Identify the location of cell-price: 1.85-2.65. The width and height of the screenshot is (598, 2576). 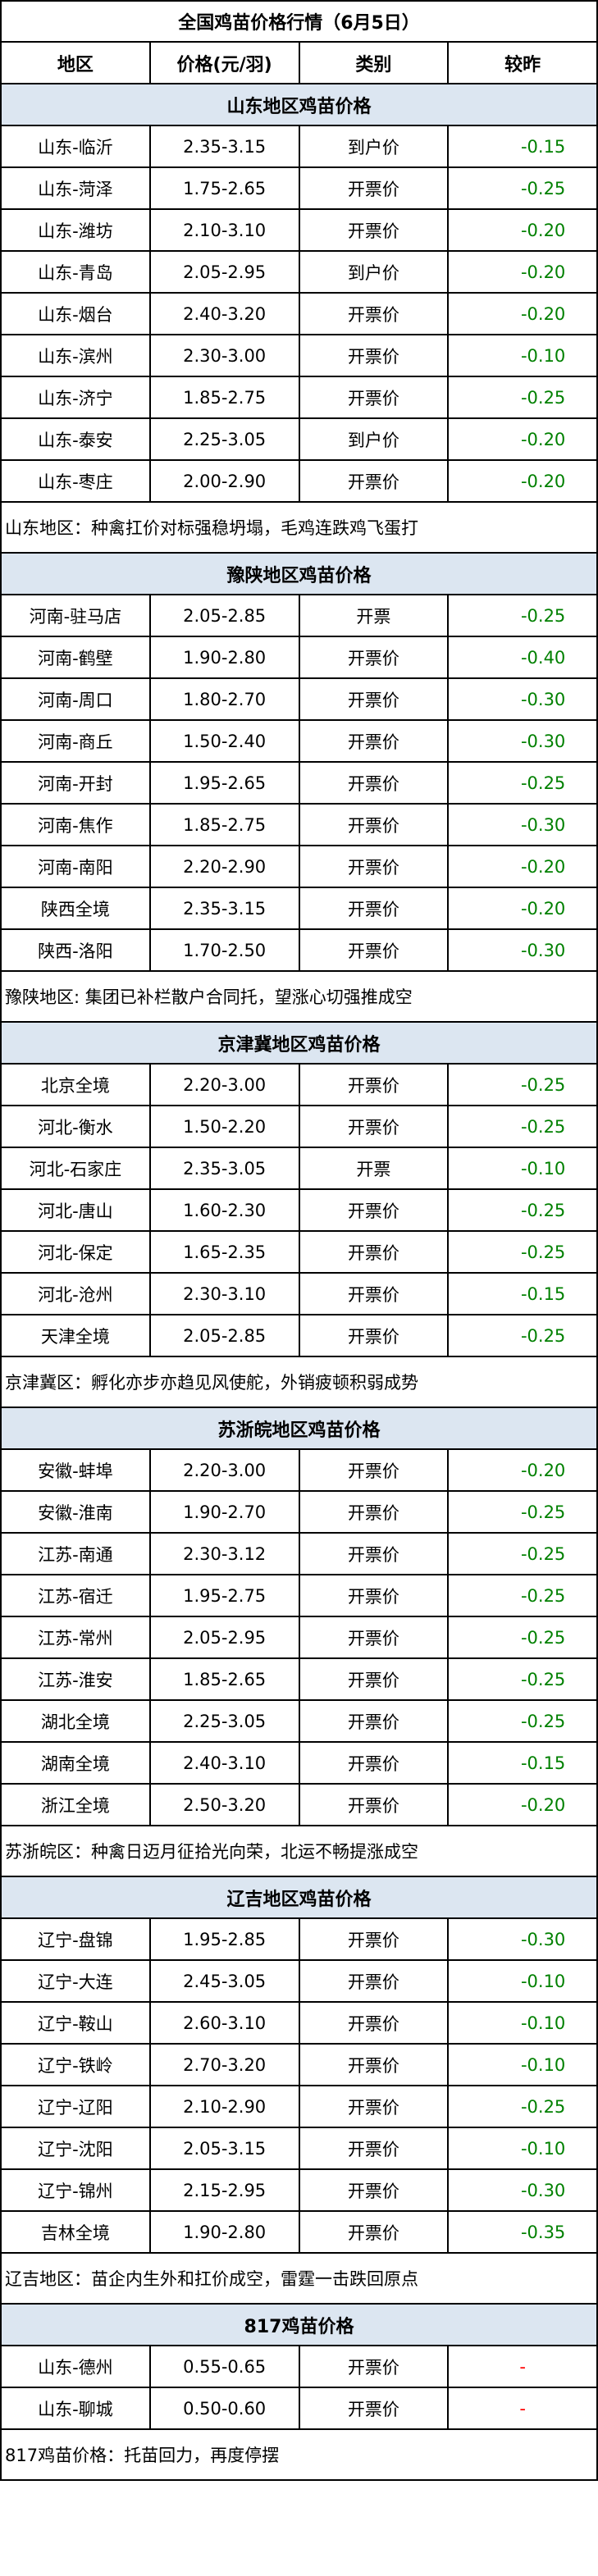
(224, 1679).